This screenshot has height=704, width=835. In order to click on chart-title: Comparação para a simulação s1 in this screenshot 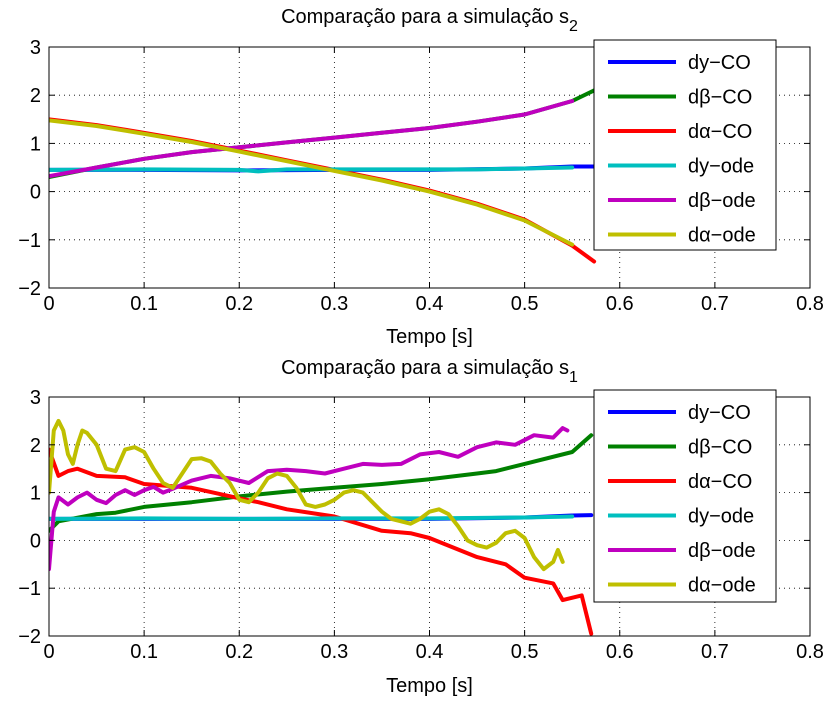, I will do `click(429, 371)`.